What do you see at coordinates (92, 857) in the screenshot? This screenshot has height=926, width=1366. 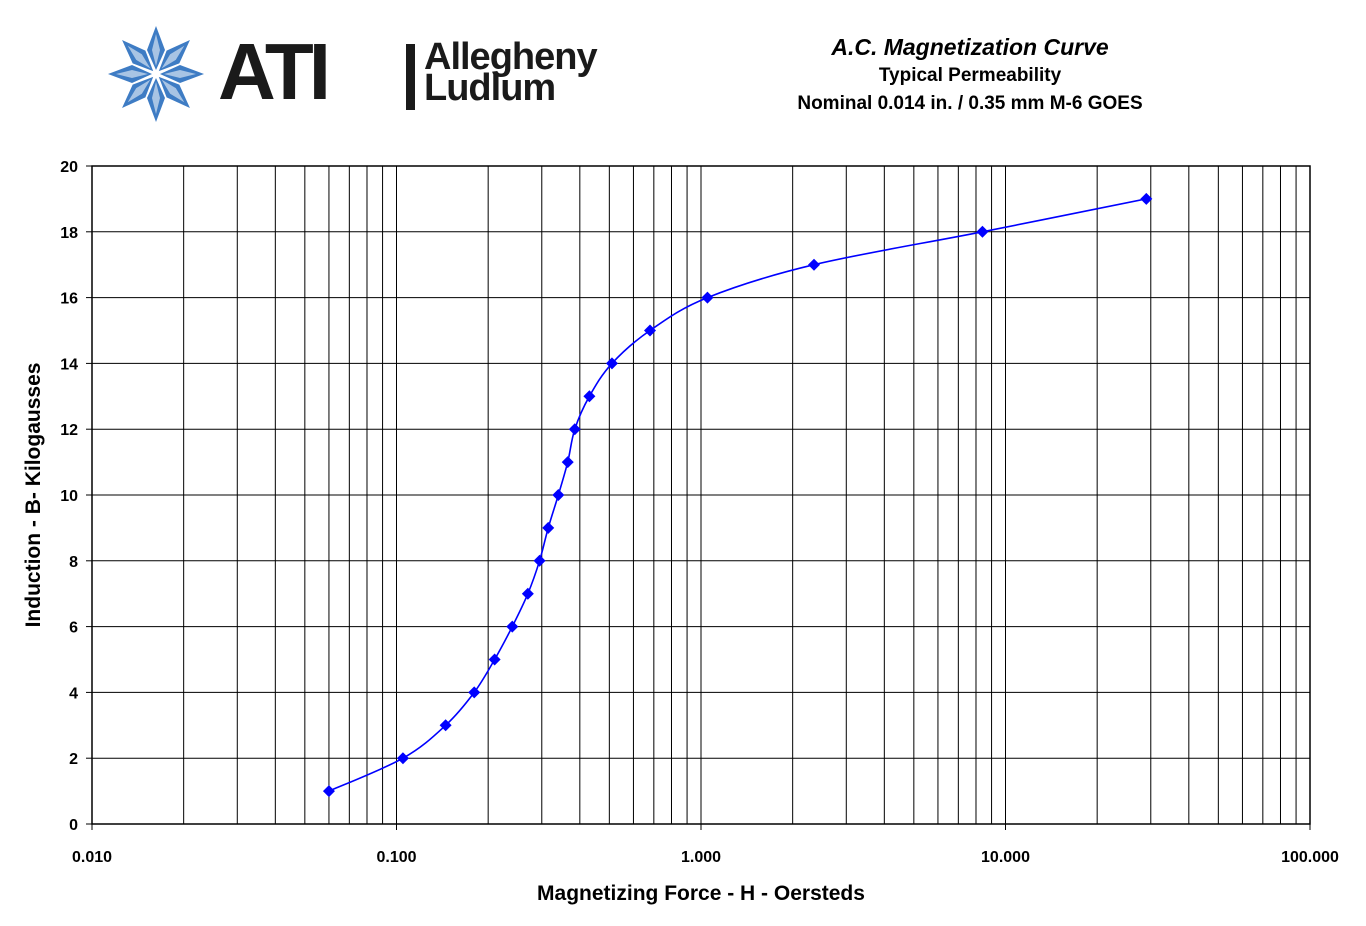 I see `x-tick-label: 0.010` at bounding box center [92, 857].